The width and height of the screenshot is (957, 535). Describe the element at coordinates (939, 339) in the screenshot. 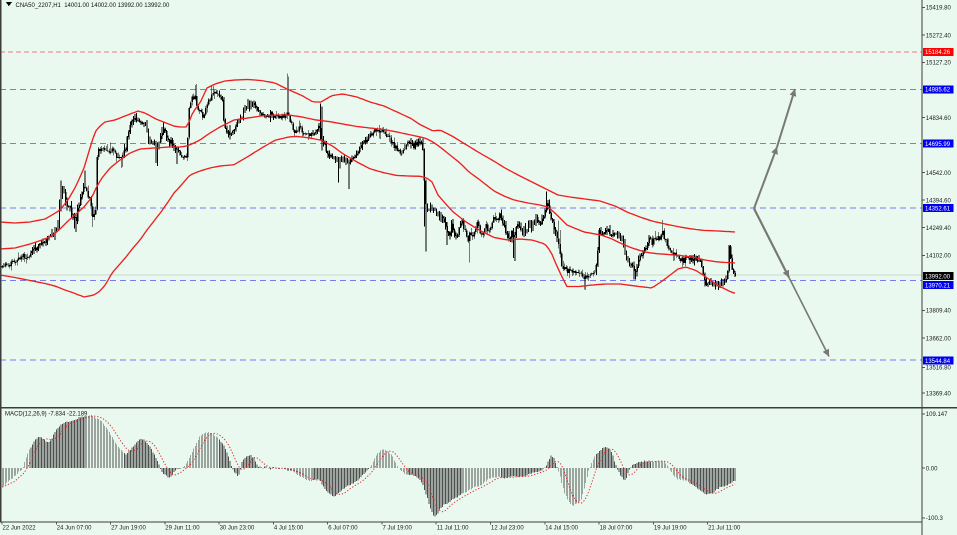

I see `svg-text: 13662.00` at that location.